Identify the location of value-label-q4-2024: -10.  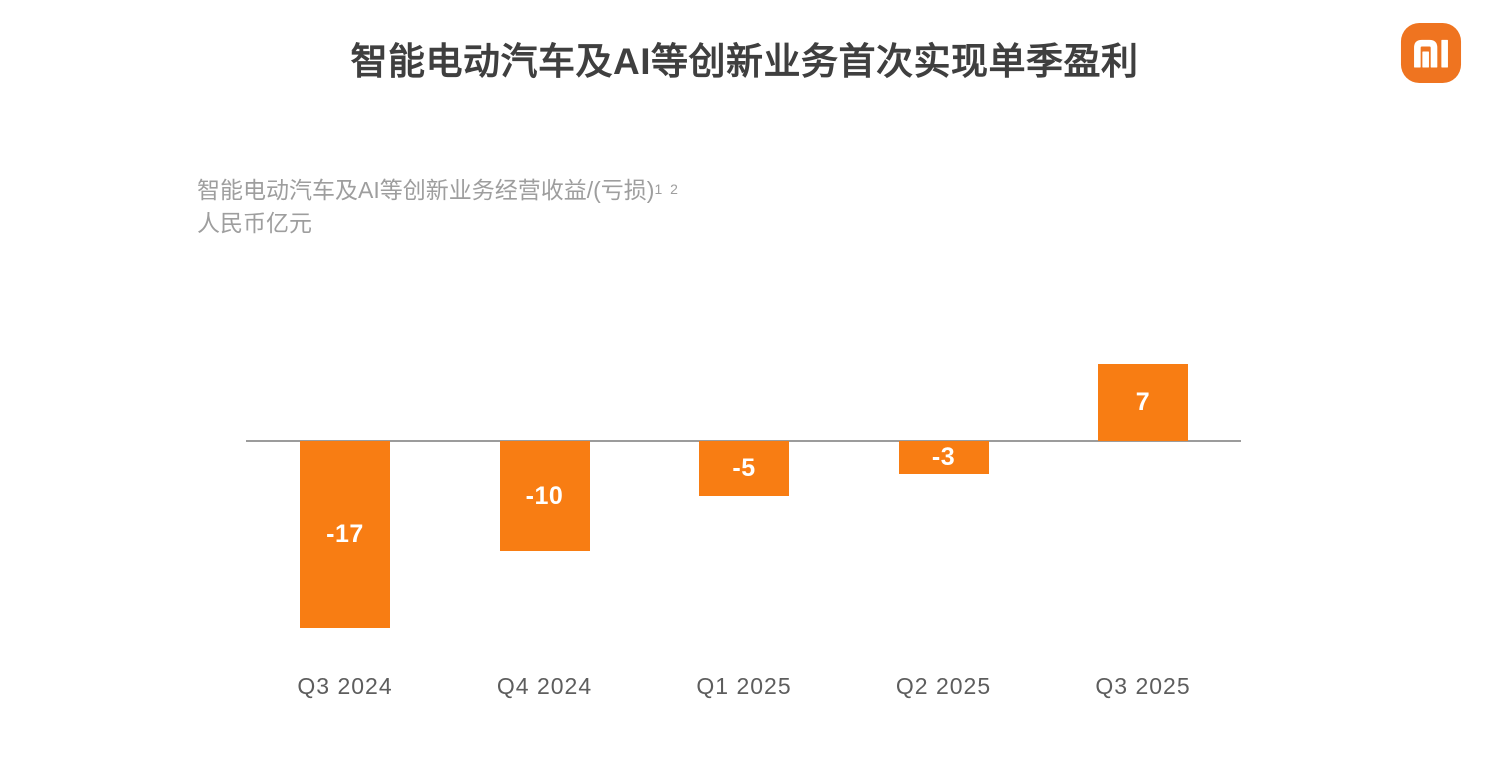
(544, 495).